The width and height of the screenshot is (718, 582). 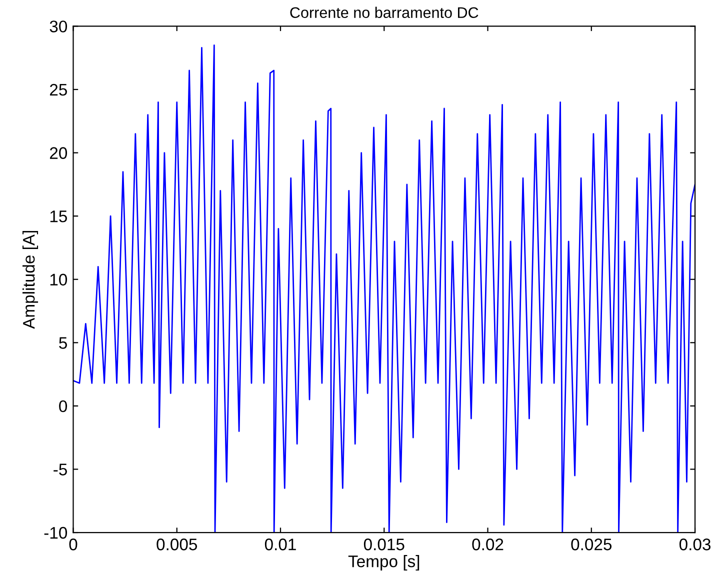 What do you see at coordinates (177, 544) in the screenshot?
I see `x-tick-label: 0.005` at bounding box center [177, 544].